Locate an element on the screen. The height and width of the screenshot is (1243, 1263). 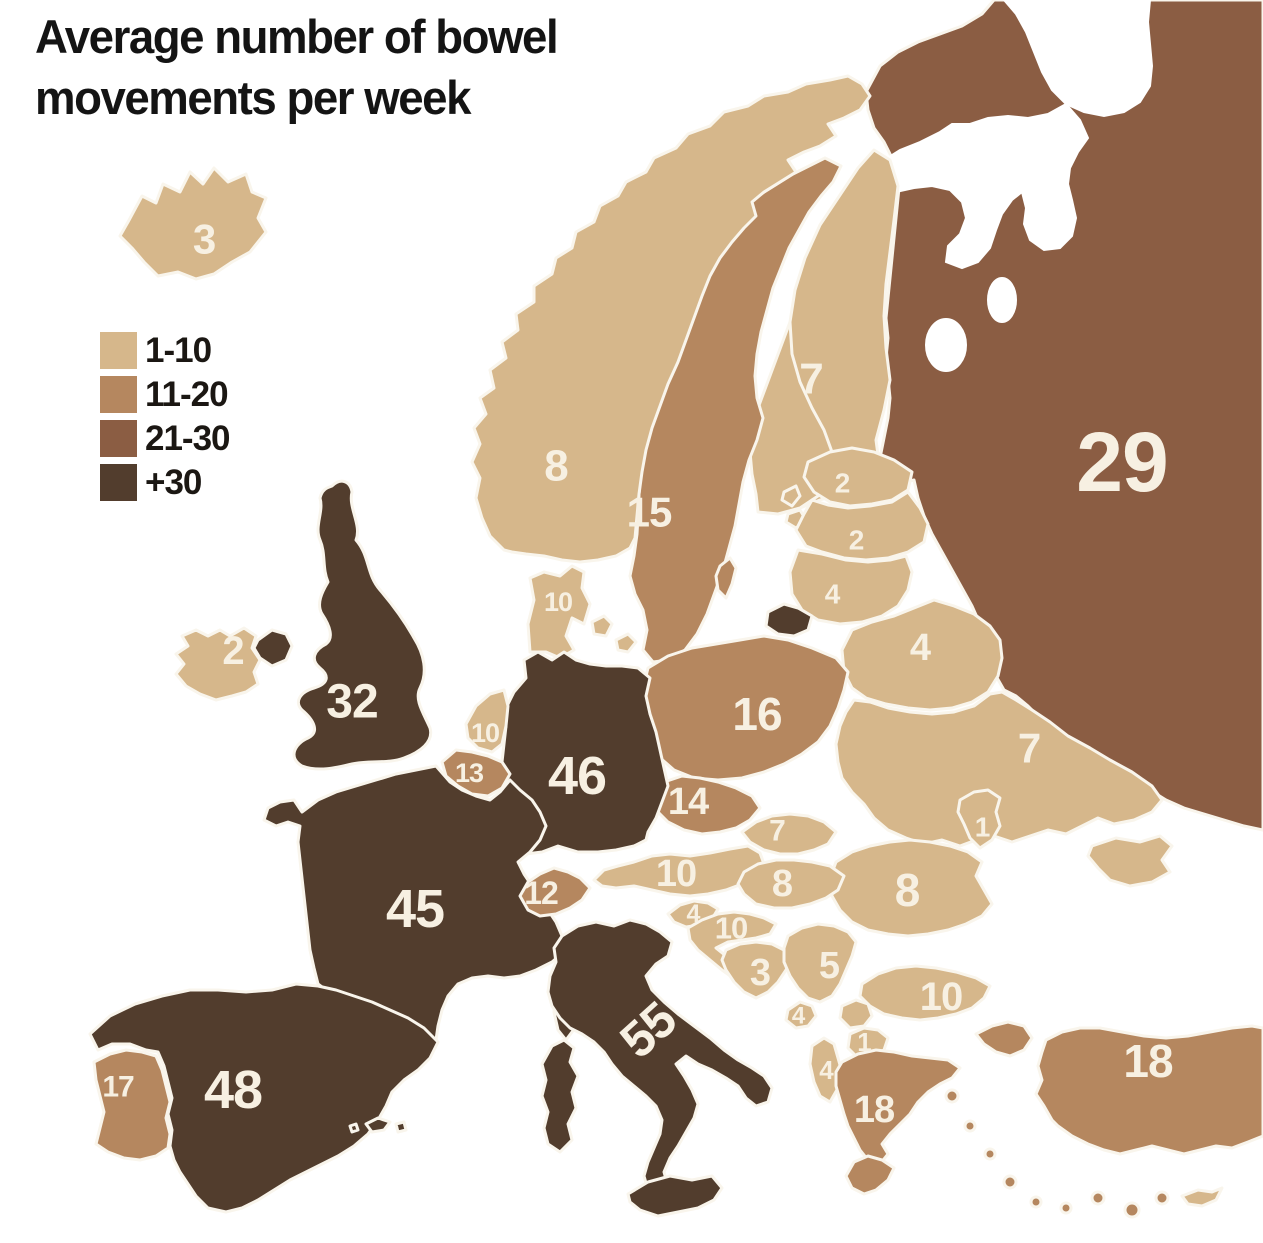
country-denmark is located at coordinates (559, 612).